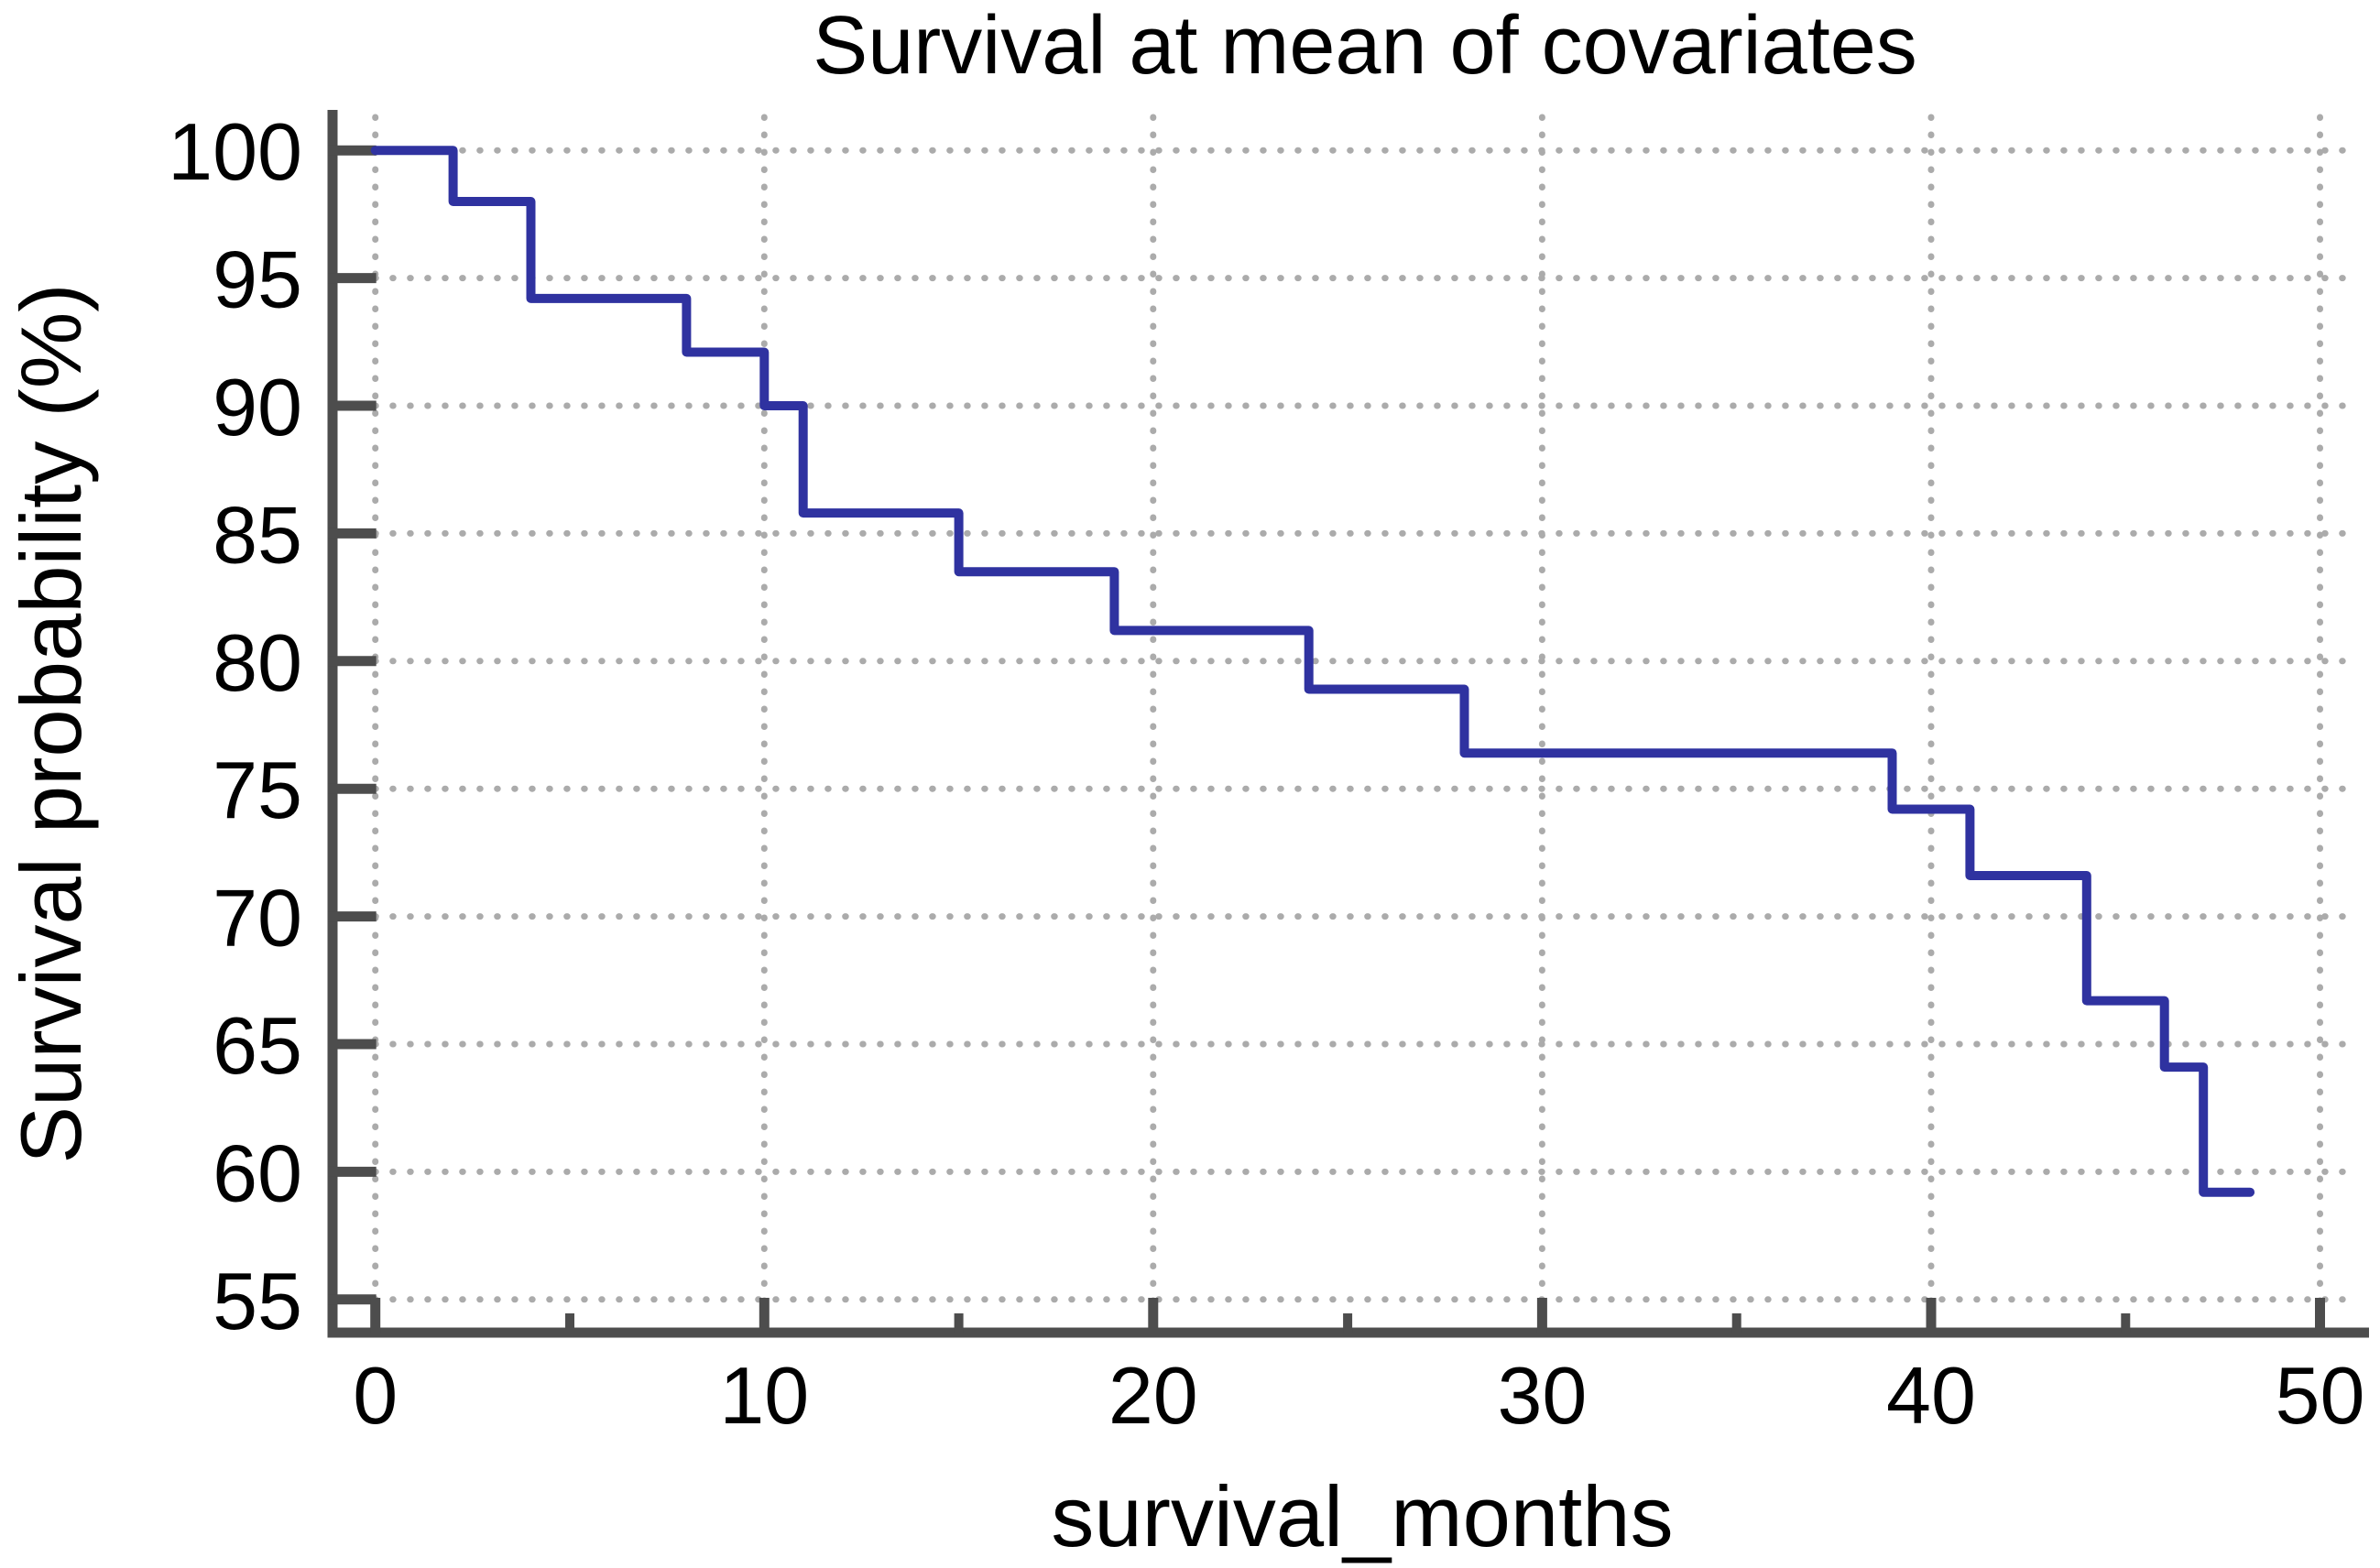 This screenshot has width=2380, height=1568. Describe the element at coordinates (235, 151) in the screenshot. I see `y-tick-label: 100` at that location.